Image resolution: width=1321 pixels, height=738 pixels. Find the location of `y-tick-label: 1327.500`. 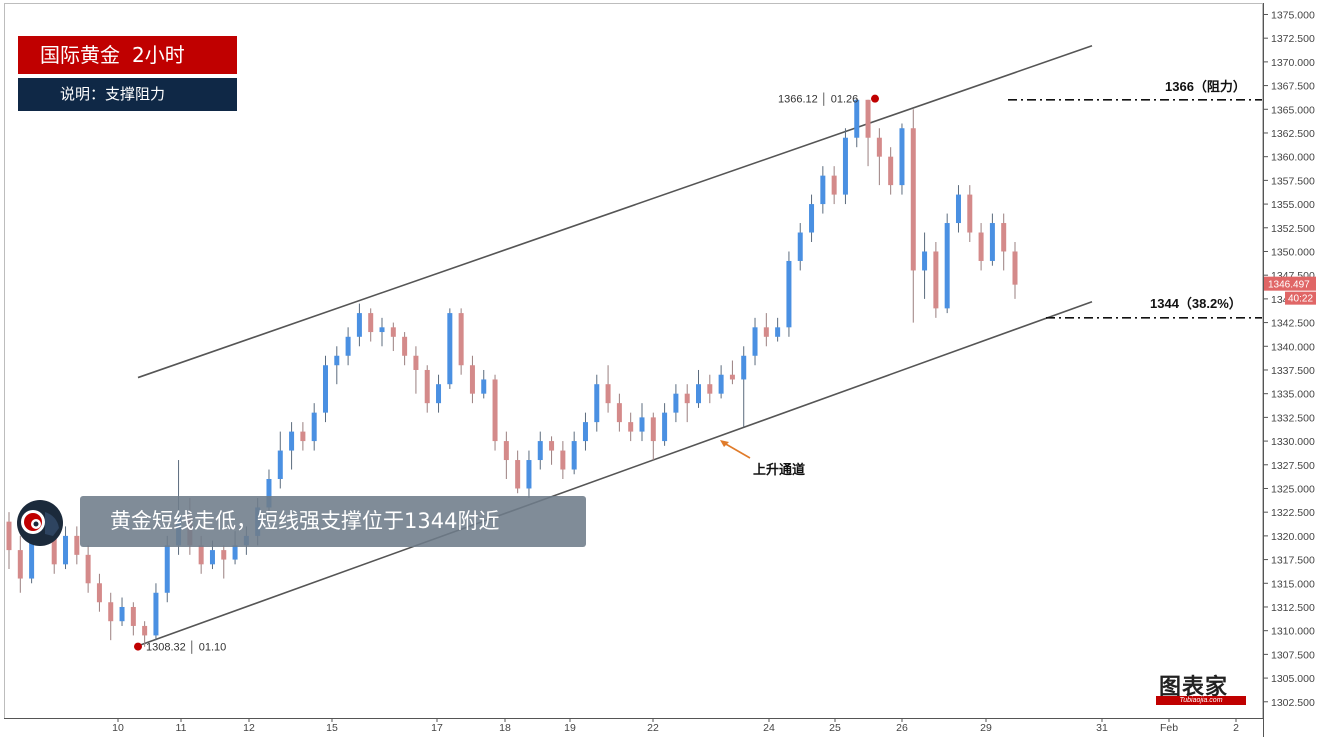

y-tick-label: 1327.500 is located at coordinates (1293, 466).